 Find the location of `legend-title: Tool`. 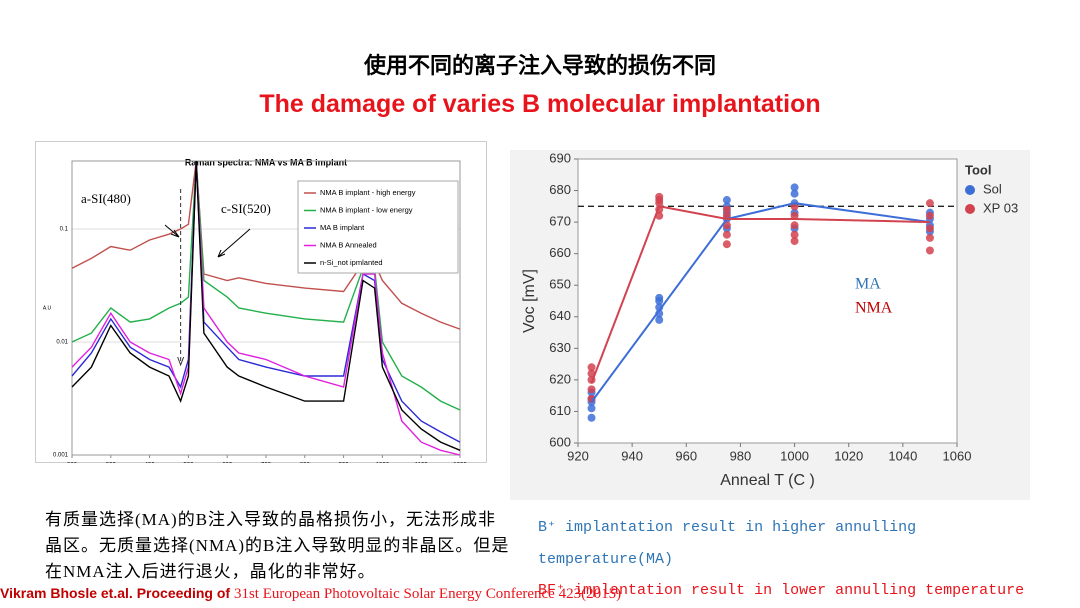

legend-title: Tool is located at coordinates (978, 169).